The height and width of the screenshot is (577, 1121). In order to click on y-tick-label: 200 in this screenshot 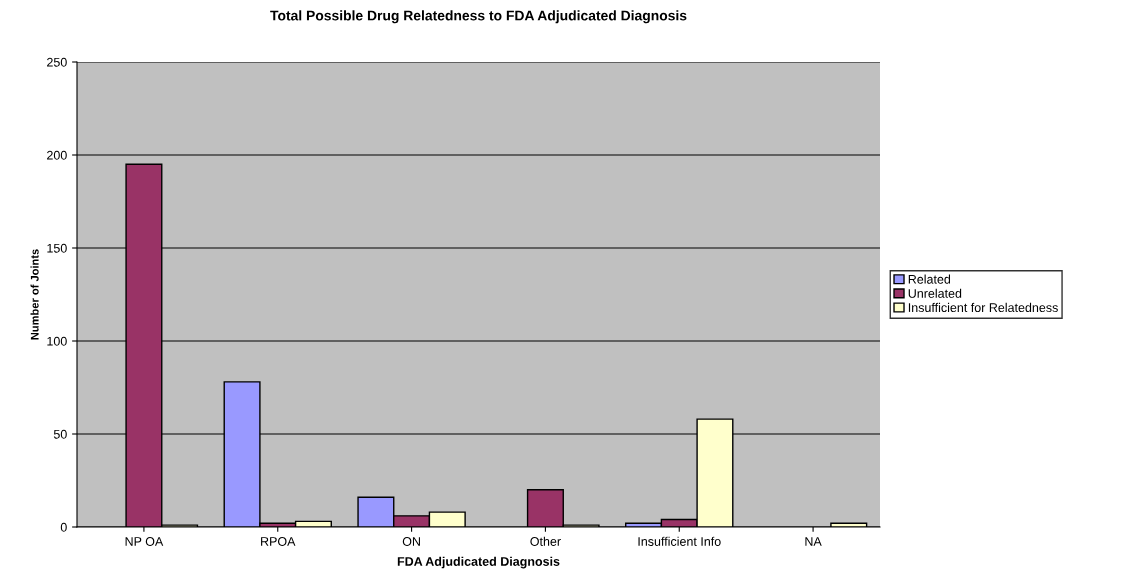, I will do `click(57, 155)`.